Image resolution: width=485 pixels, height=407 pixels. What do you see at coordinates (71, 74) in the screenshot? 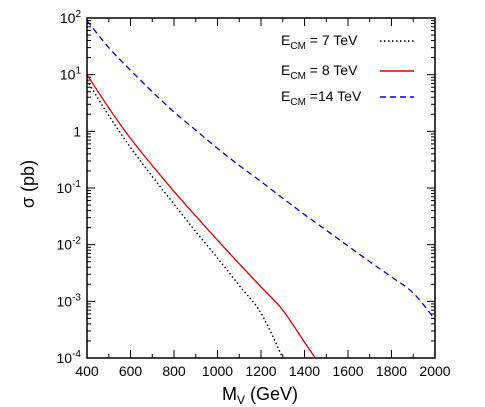
I see `y-tick-label: 101` at bounding box center [71, 74].